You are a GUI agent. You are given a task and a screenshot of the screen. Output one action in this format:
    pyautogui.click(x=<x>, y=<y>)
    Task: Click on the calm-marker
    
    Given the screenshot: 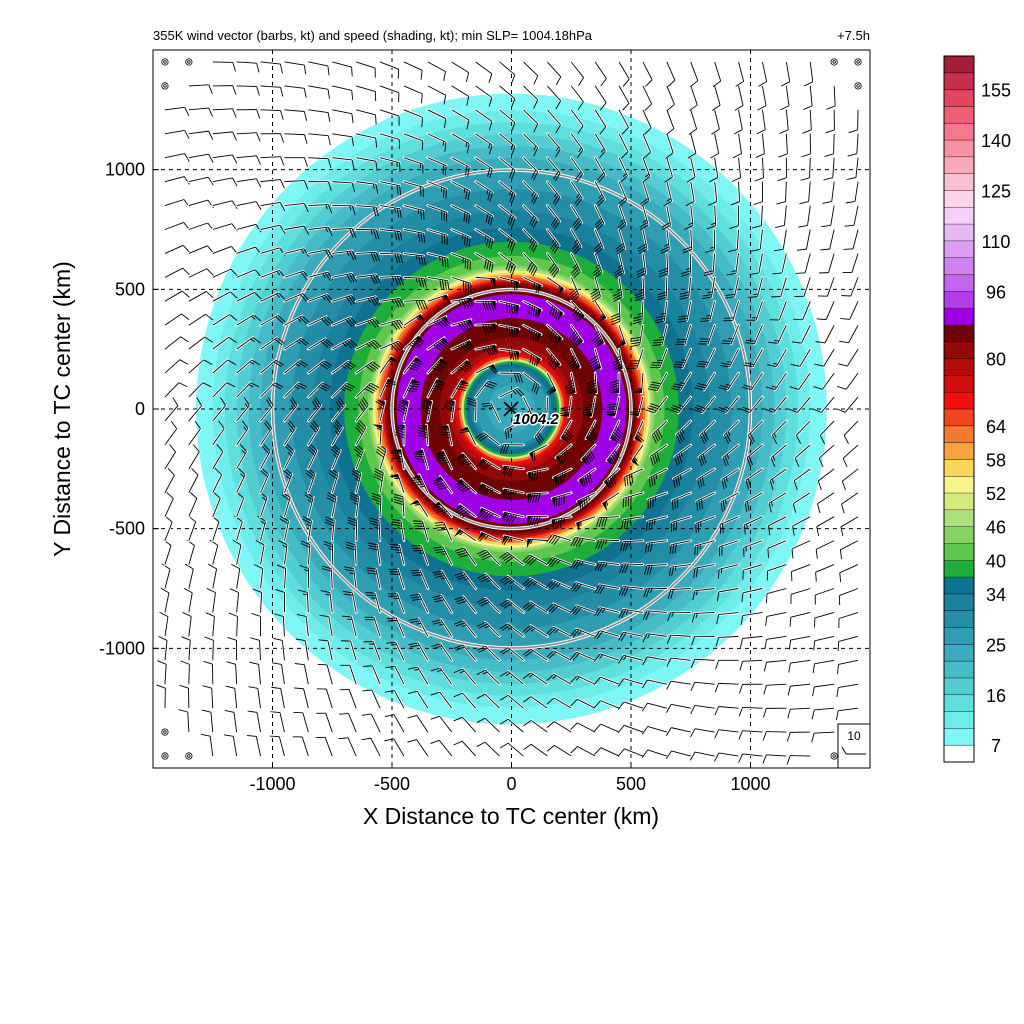 What is the action you would take?
    pyautogui.click(x=189, y=756)
    